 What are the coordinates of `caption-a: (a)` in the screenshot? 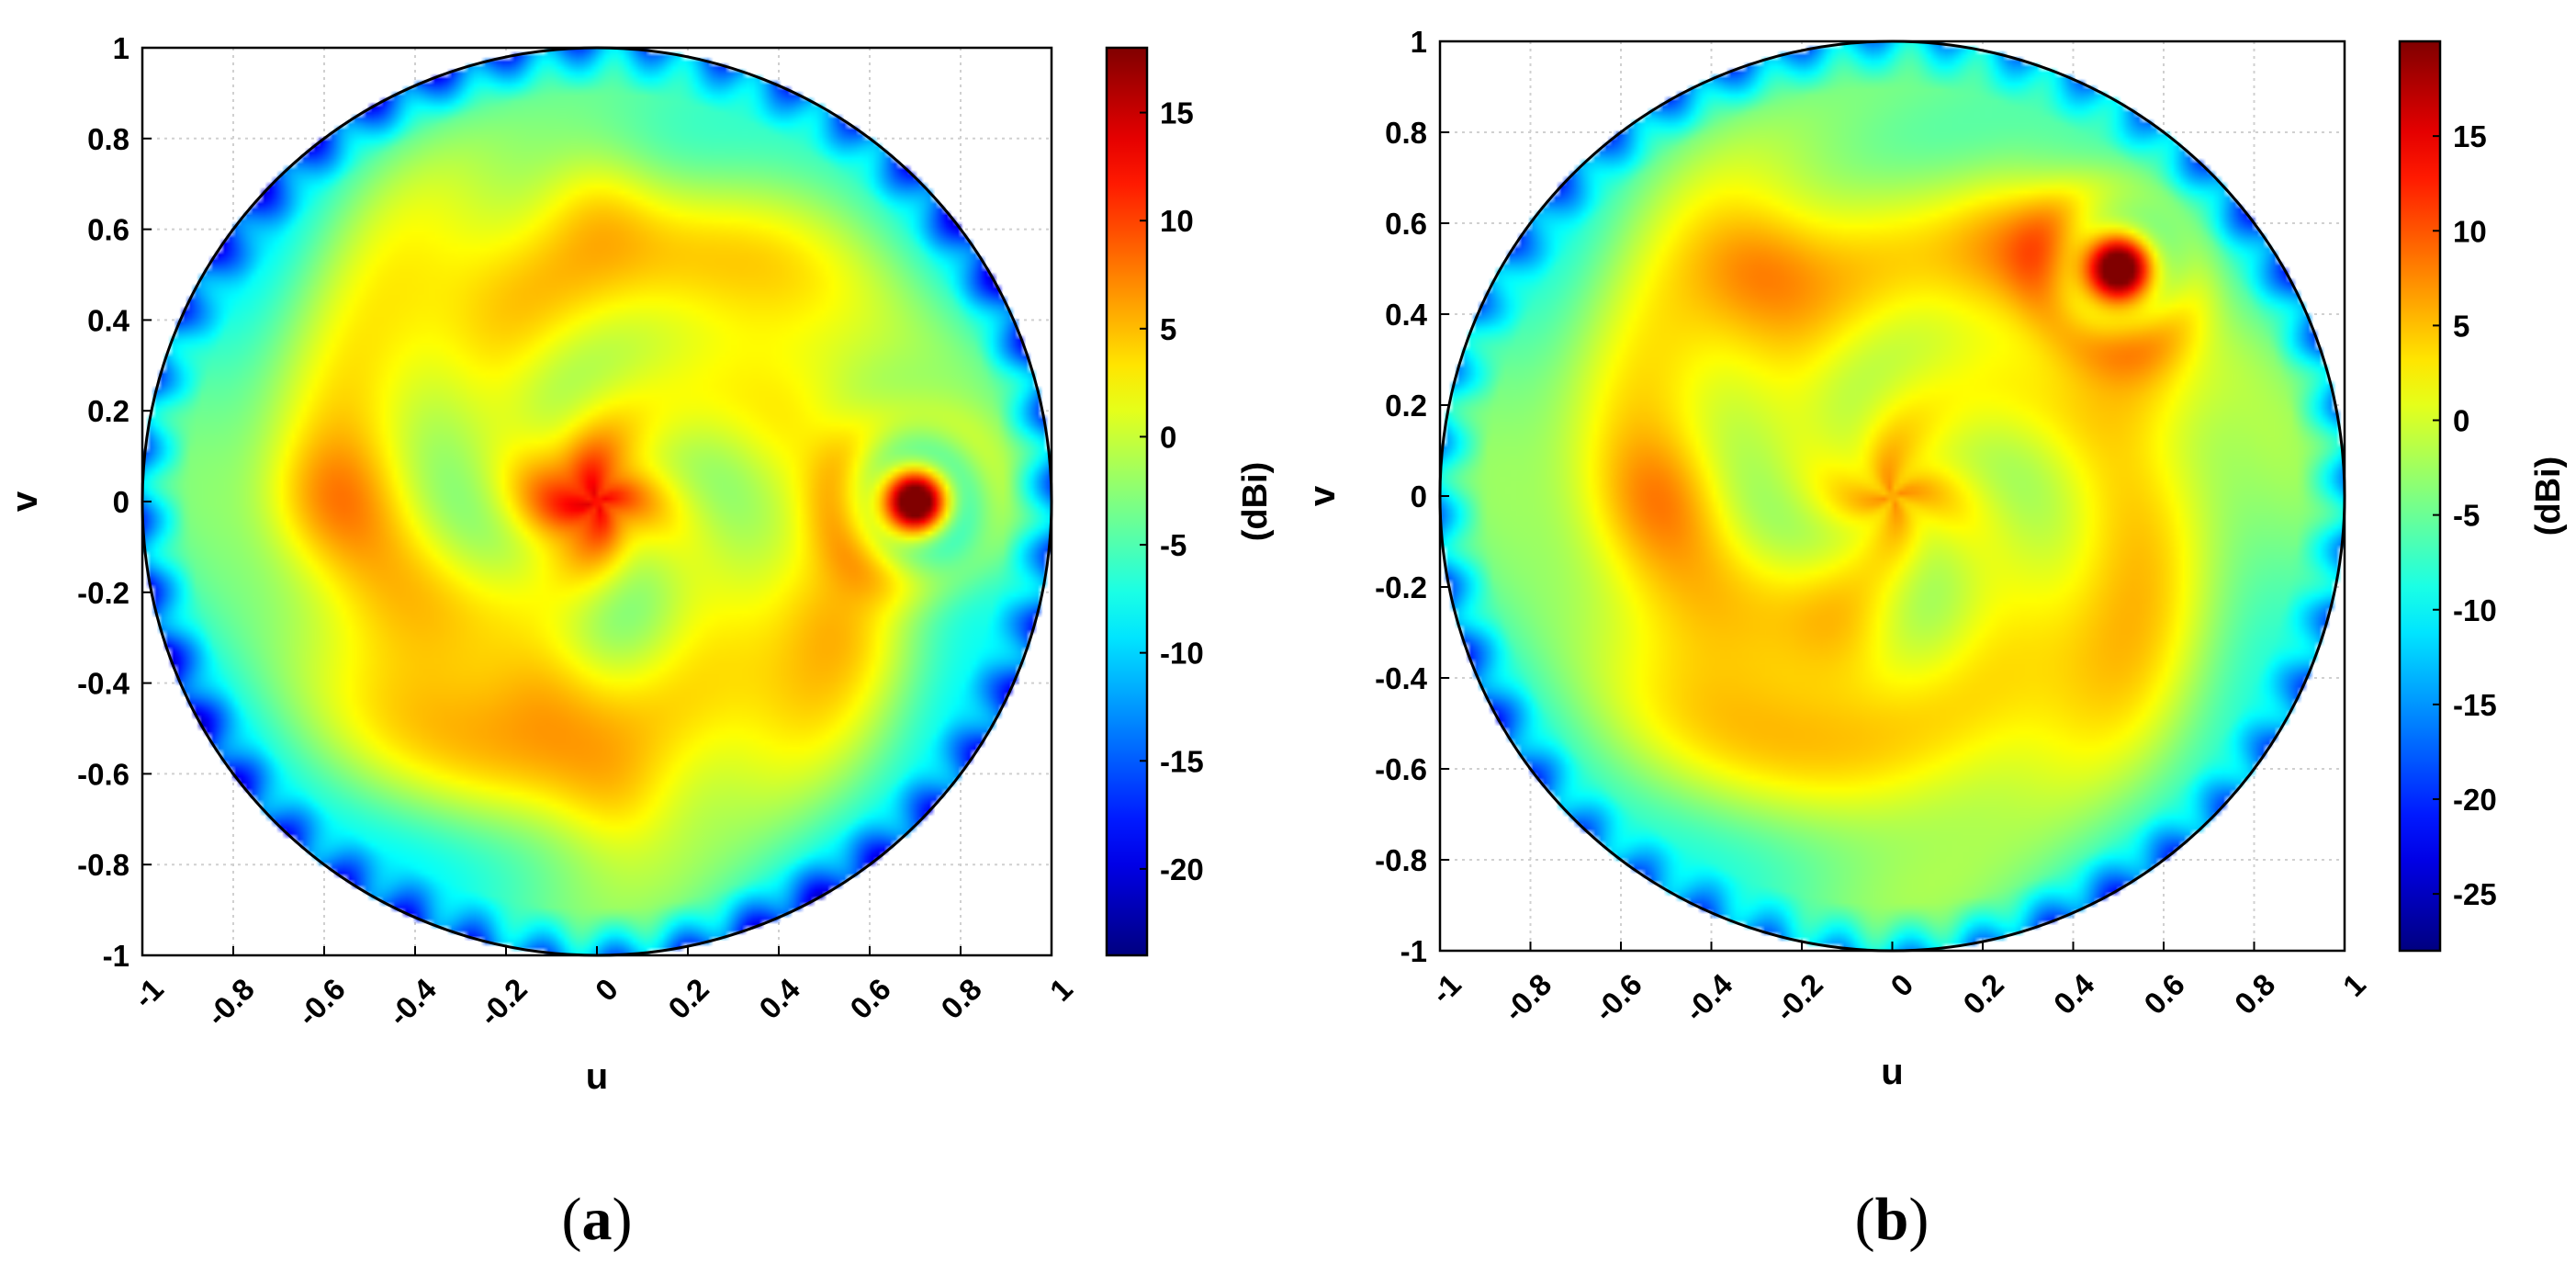 It's located at (597, 1219).